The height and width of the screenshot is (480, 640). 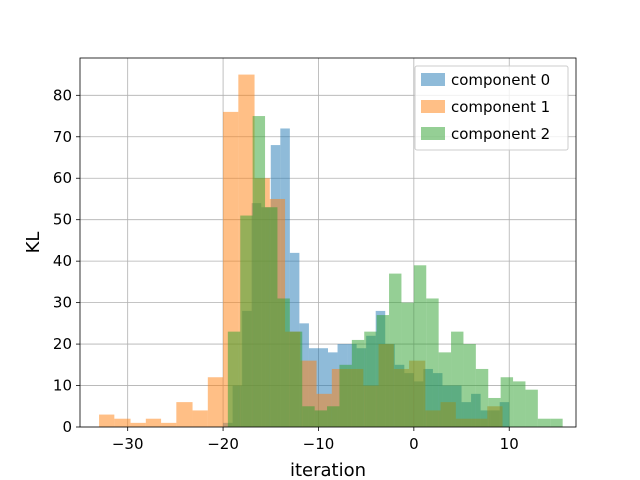 I want to click on legend-label: component 2, so click(x=500, y=134).